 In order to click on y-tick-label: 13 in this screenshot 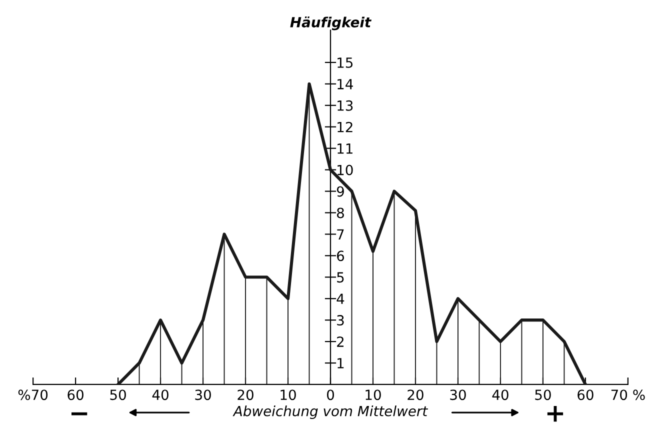, I will do `click(345, 105)`.